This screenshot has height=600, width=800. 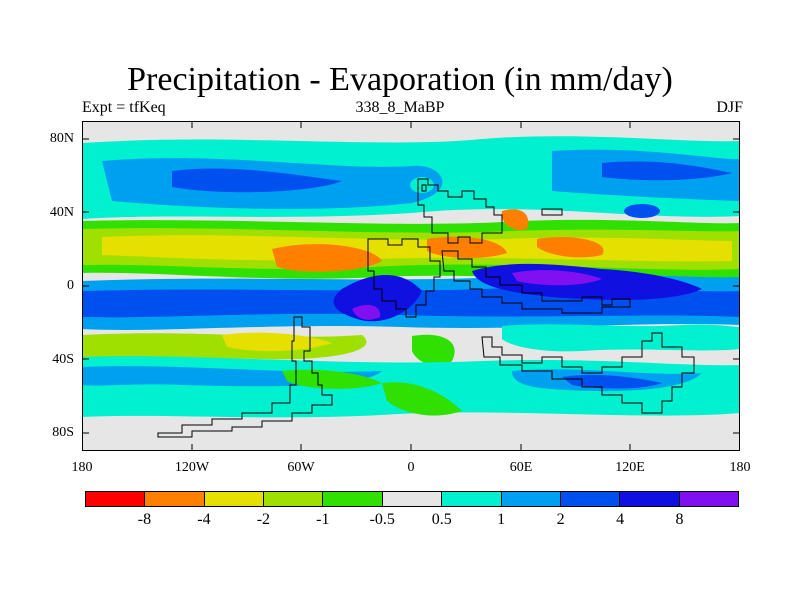 What do you see at coordinates (729, 107) in the screenshot?
I see `season-label: DJF` at bounding box center [729, 107].